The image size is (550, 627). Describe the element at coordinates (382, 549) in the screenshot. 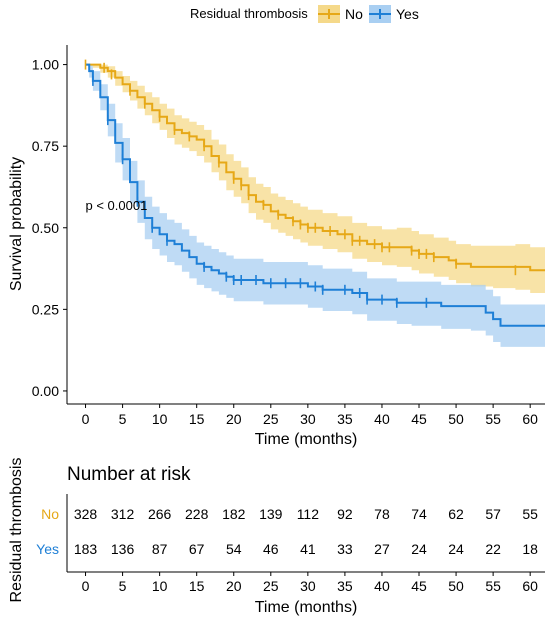

I see `risk-cell-yes: 27` at that location.